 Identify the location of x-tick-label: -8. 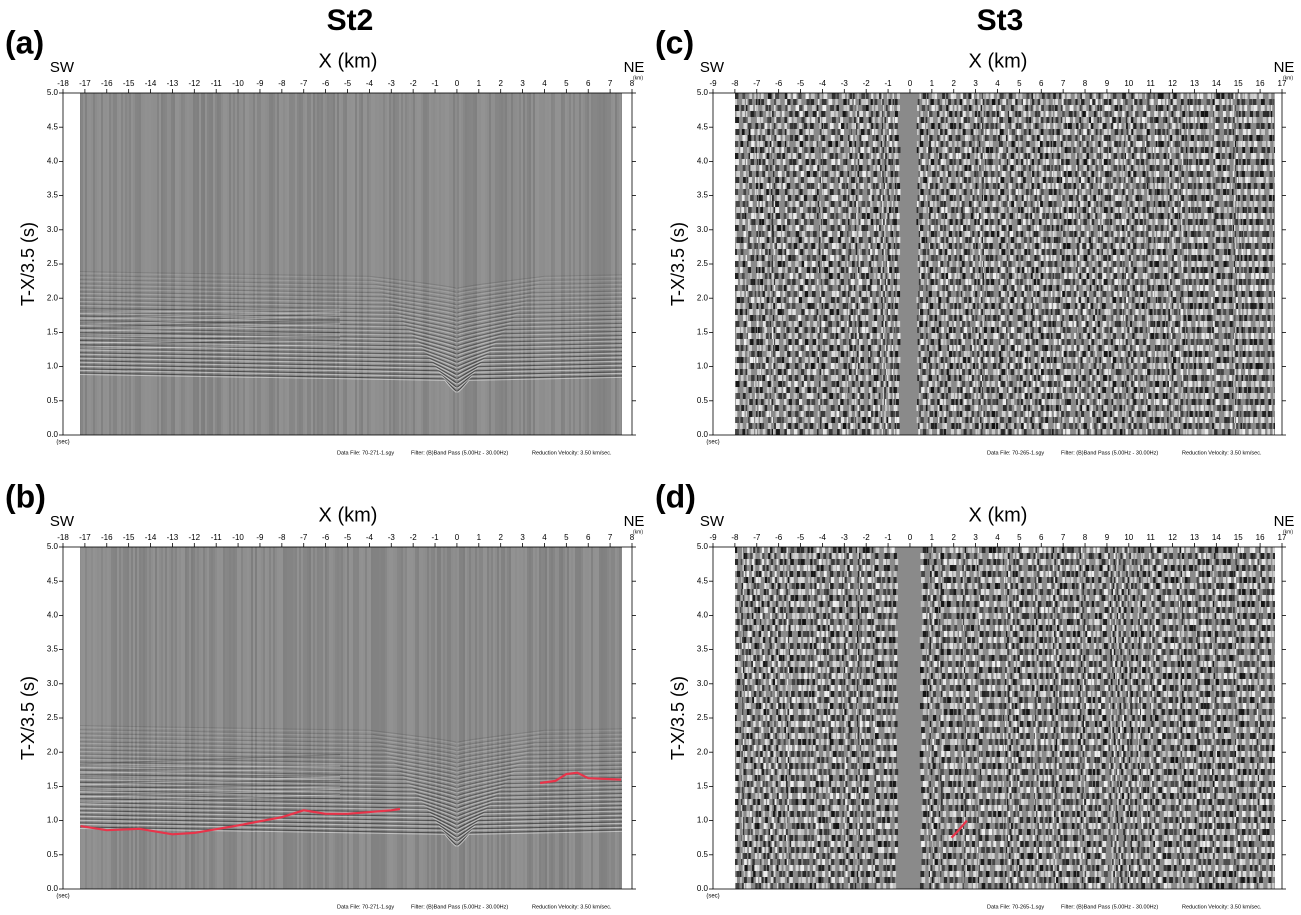
(282, 537).